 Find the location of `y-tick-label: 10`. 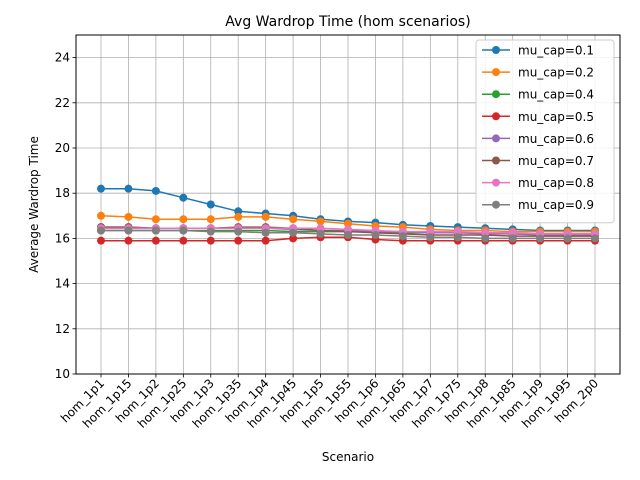

y-tick-label: 10 is located at coordinates (62, 374).